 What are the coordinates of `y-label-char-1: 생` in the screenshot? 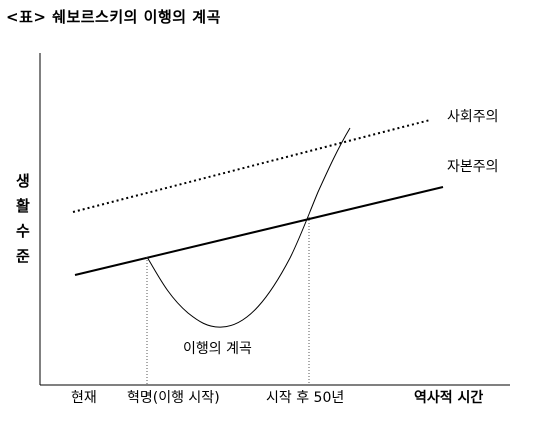 It's located at (23, 181).